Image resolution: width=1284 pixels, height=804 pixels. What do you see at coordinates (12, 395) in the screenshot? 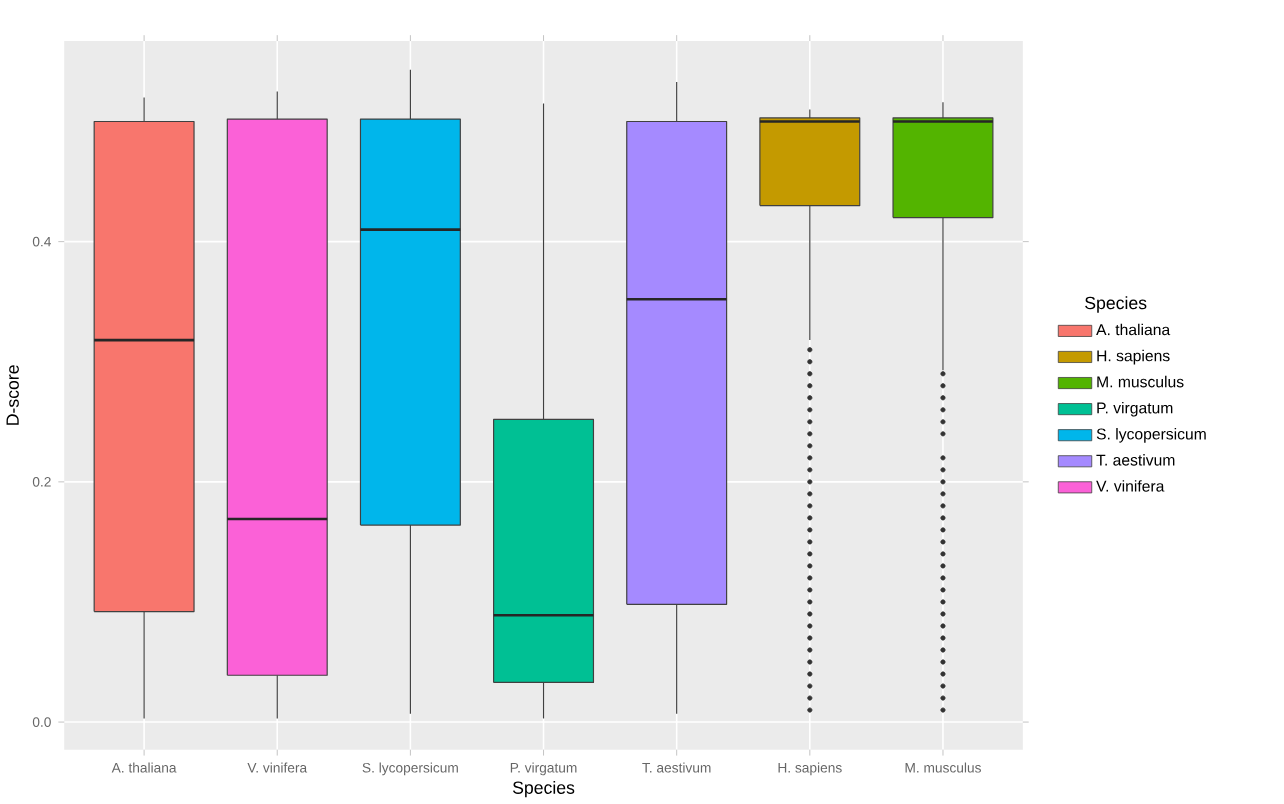
I see `y-axis-title: D-score` at bounding box center [12, 395].